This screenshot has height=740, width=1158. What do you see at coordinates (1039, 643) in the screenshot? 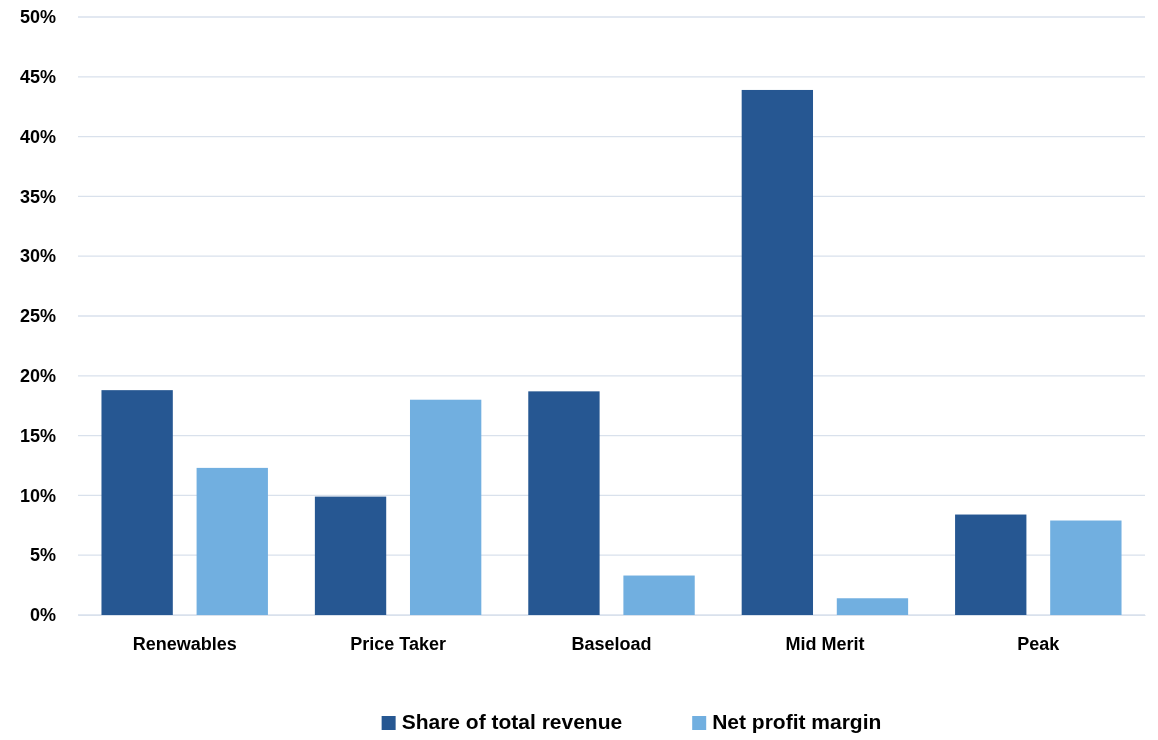
I see `x-tick-label: Peak` at bounding box center [1039, 643].